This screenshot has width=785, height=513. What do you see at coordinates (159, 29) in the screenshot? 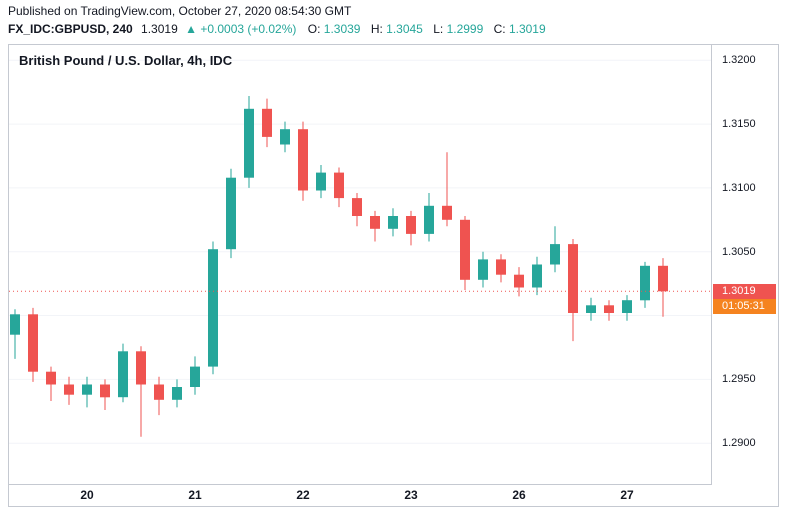
I see `last-price-value: 1.3019` at bounding box center [159, 29].